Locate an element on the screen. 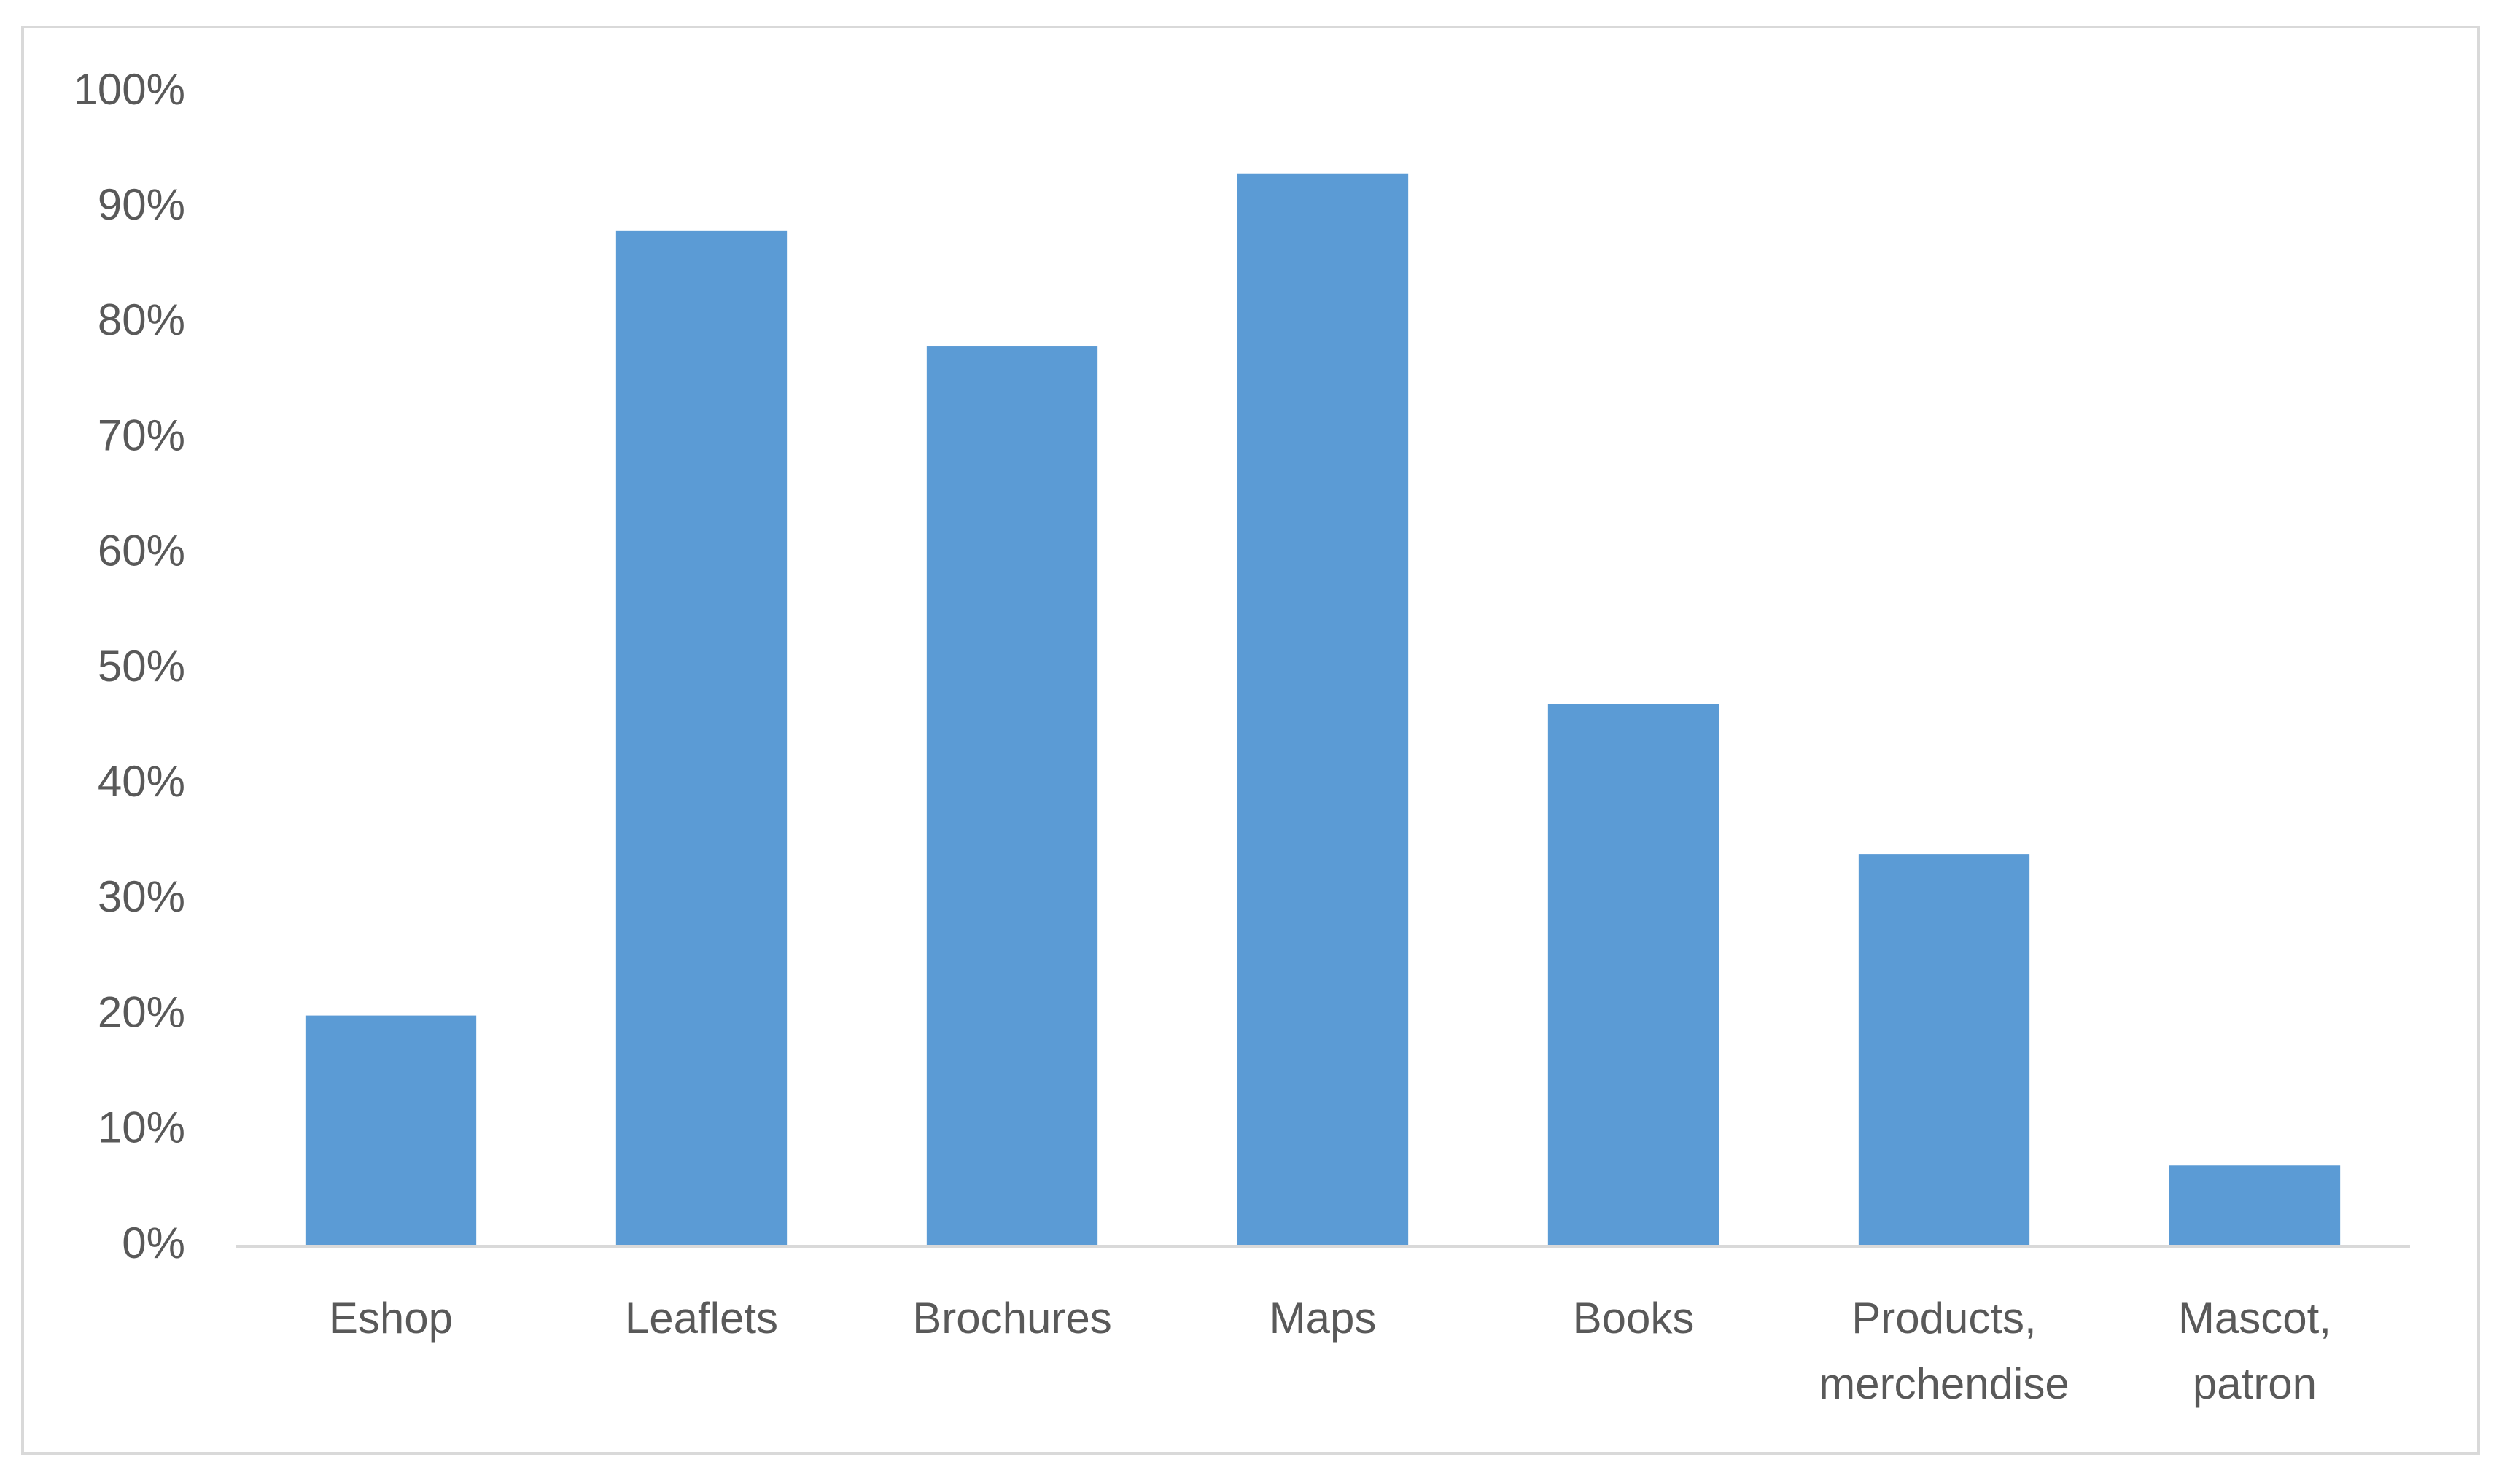 This screenshot has height=1484, width=2499. y-tick-label: 70% is located at coordinates (141, 435).